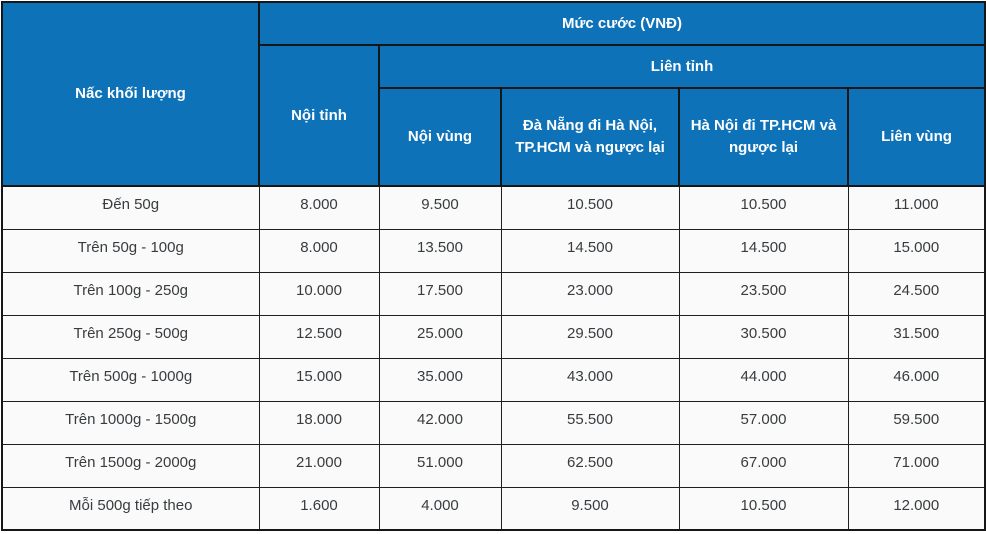 The image size is (986, 534). Describe the element at coordinates (590, 336) in the screenshot. I see `rate-cell: 29.500` at that location.